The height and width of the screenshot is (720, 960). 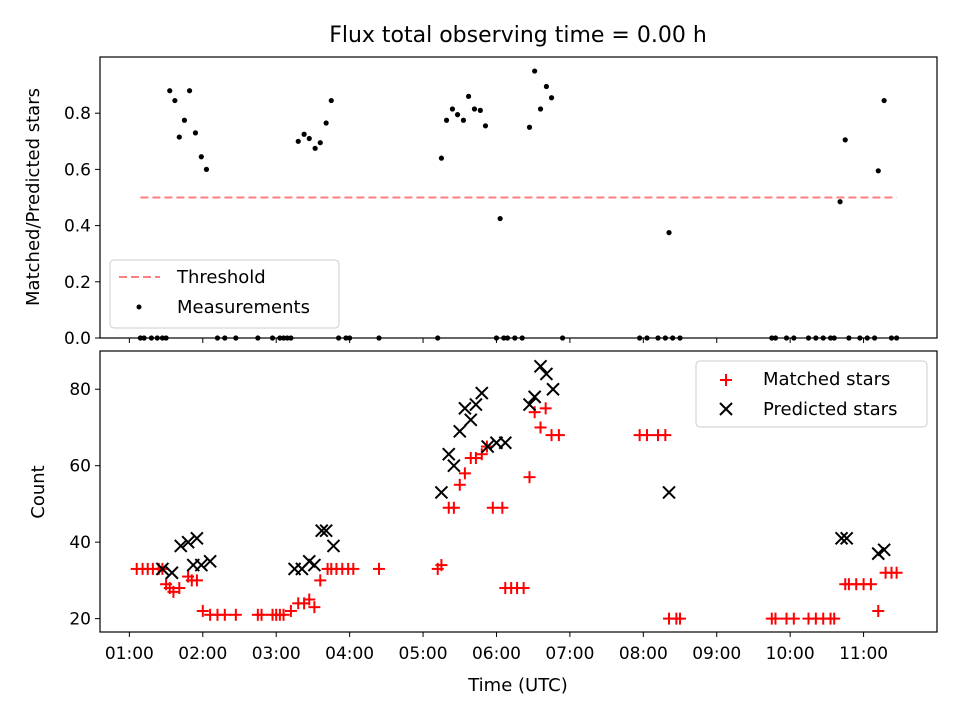 I want to click on bottom-xtick-label: 09:00, so click(x=716, y=654).